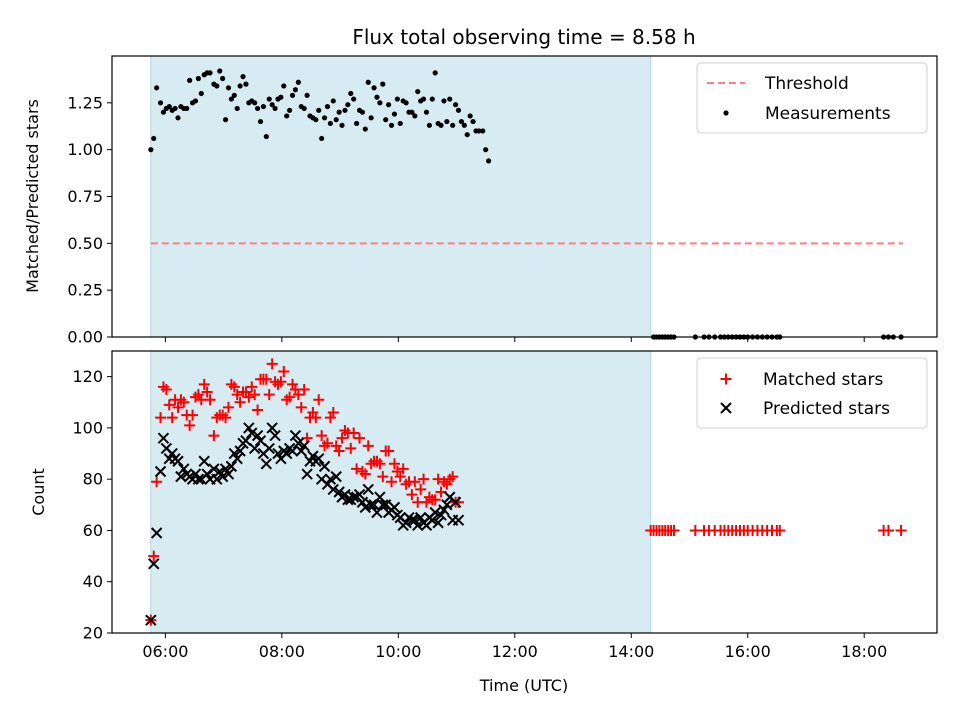 Image resolution: width=960 pixels, height=720 pixels. Describe the element at coordinates (726, 113) in the screenshot. I see `legend-measurements-swatch` at that location.